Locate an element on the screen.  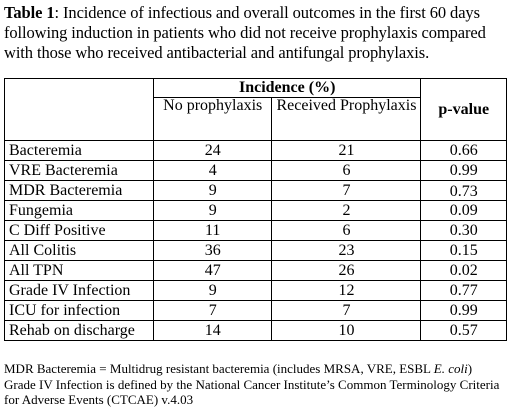
table-row: All Colitis 36 23 0.15 is located at coordinates (255, 250).